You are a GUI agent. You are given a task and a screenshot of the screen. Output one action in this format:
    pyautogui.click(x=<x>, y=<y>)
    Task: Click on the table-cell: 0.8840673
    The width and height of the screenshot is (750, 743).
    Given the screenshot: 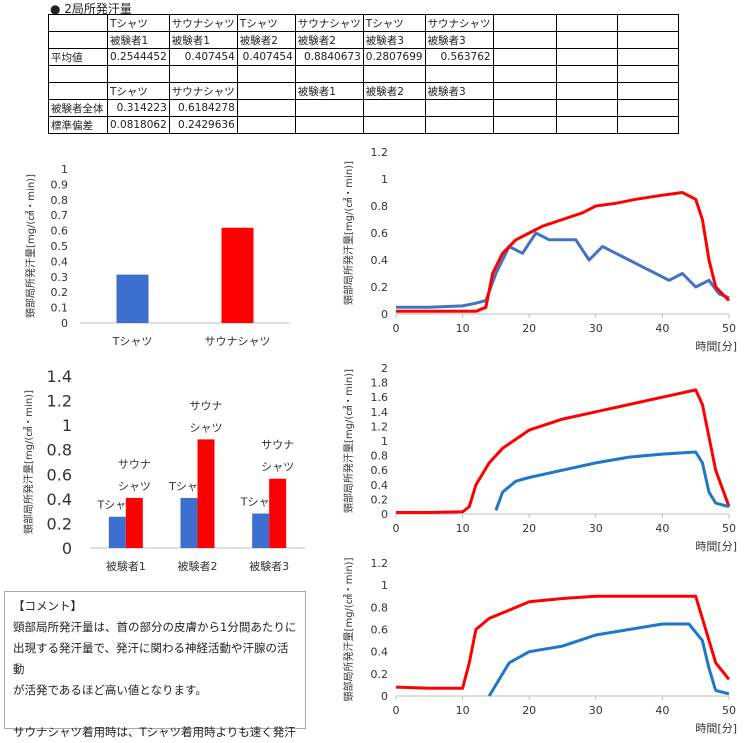 What is the action you would take?
    pyautogui.click(x=329, y=57)
    